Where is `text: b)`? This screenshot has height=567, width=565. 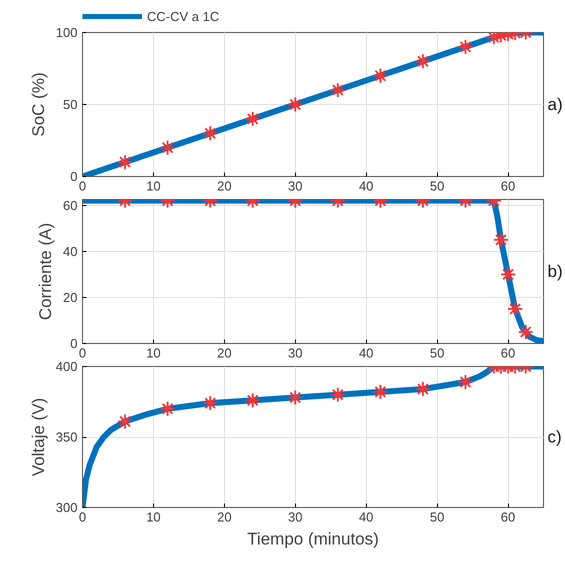 text: b) is located at coordinates (555, 271).